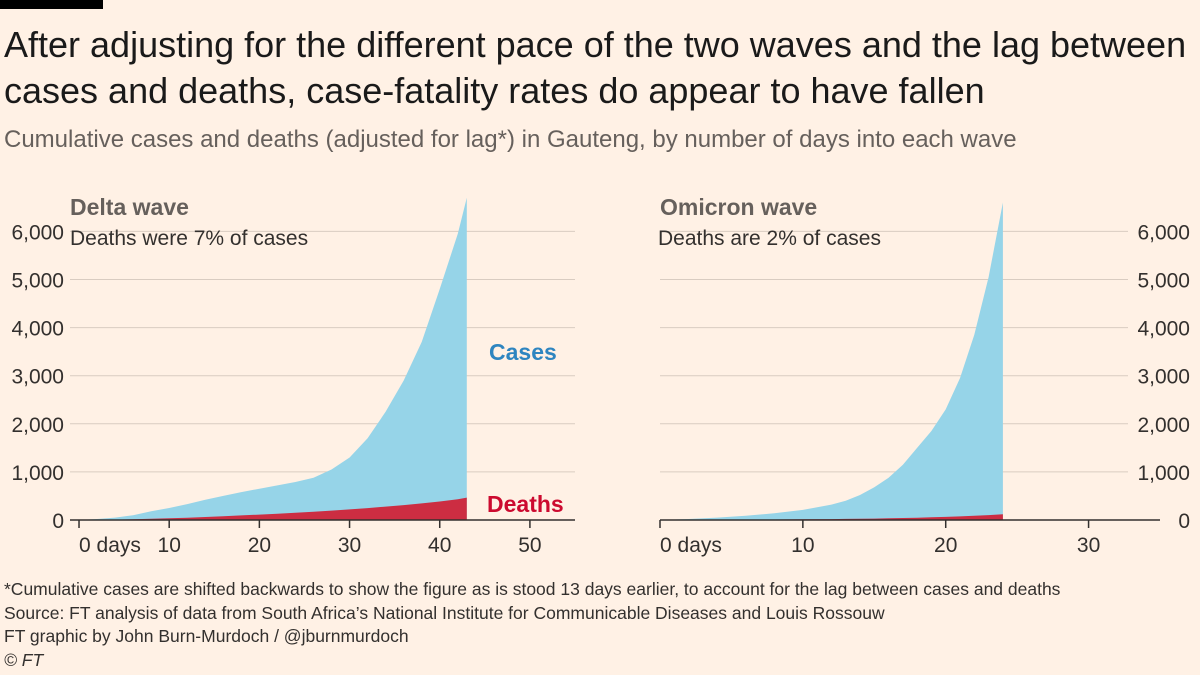  Describe the element at coordinates (738, 207) in the screenshot. I see `panel-title: Omicron wave` at that location.